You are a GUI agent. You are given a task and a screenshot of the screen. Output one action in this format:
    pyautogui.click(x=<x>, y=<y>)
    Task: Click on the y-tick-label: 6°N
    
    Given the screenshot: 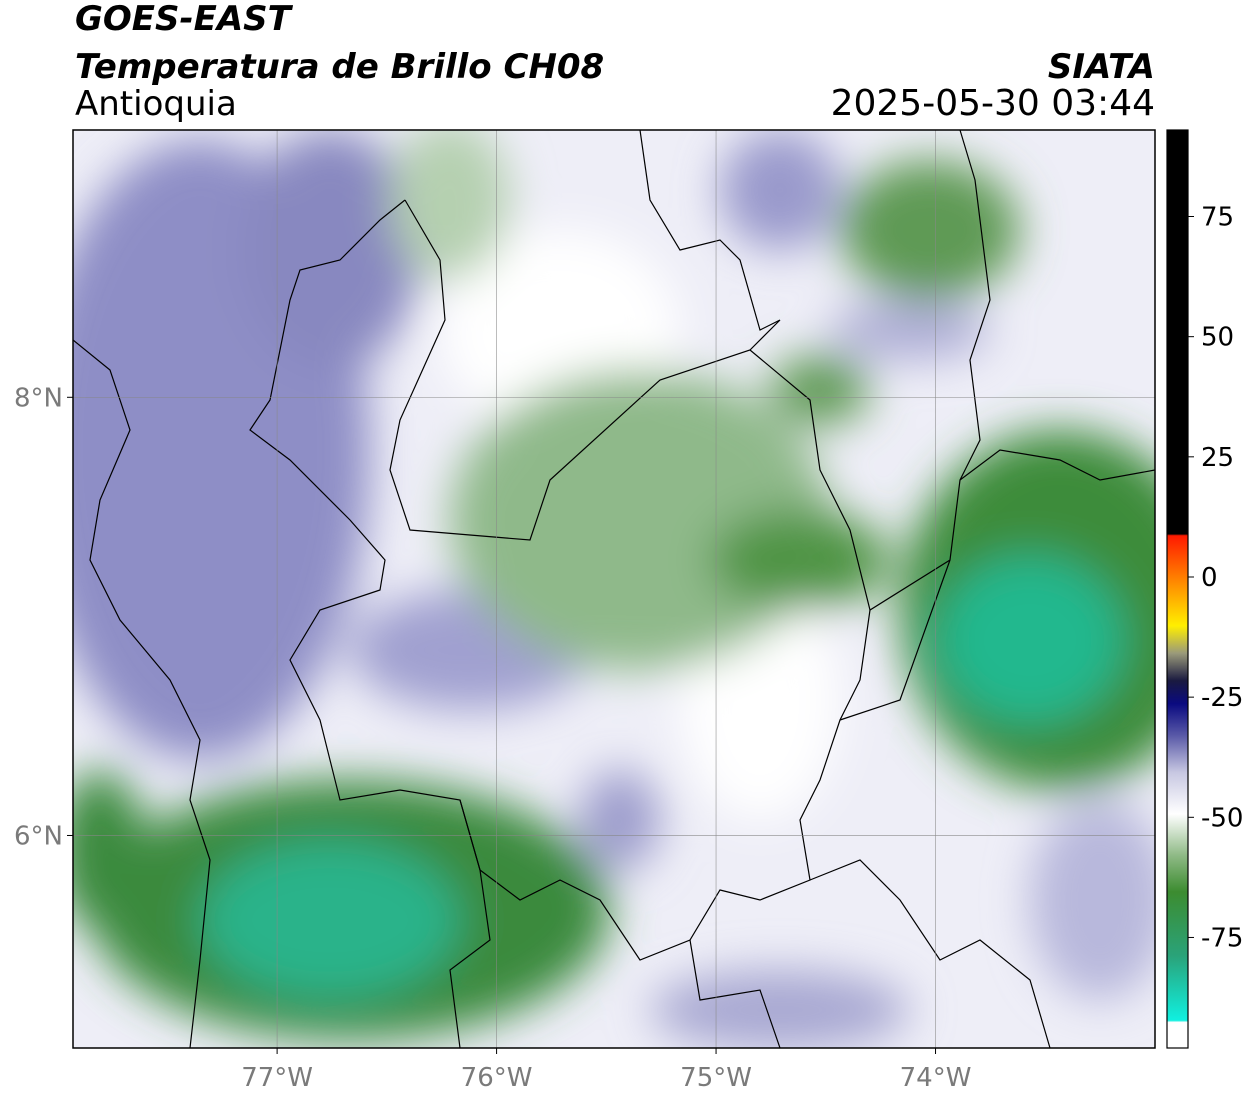 What is the action you would take?
    pyautogui.click(x=38, y=836)
    